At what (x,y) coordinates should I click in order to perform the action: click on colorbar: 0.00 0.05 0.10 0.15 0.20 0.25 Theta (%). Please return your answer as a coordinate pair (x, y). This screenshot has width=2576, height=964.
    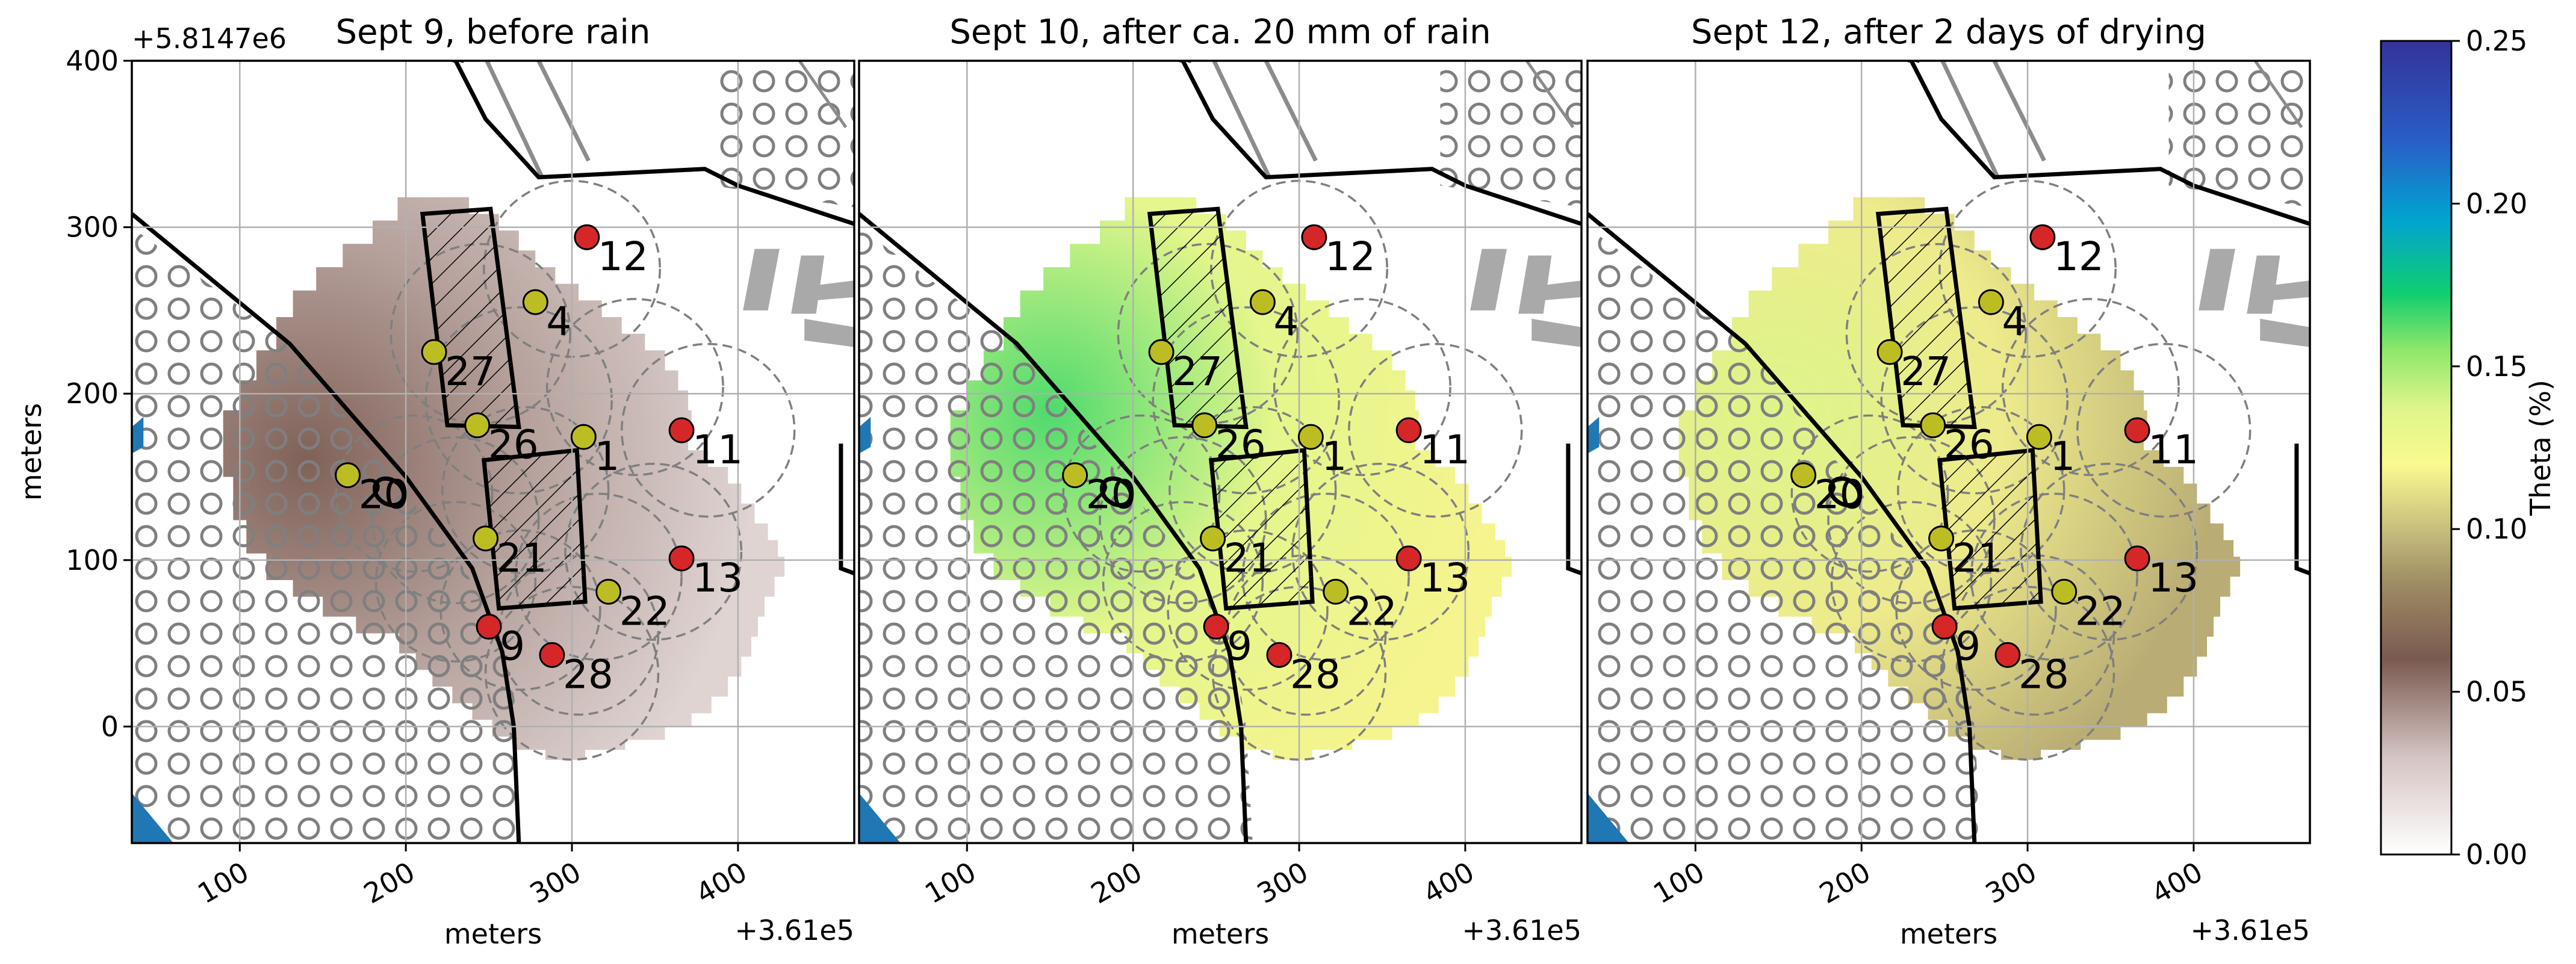
    Looking at the image, I should click on (2468, 448).